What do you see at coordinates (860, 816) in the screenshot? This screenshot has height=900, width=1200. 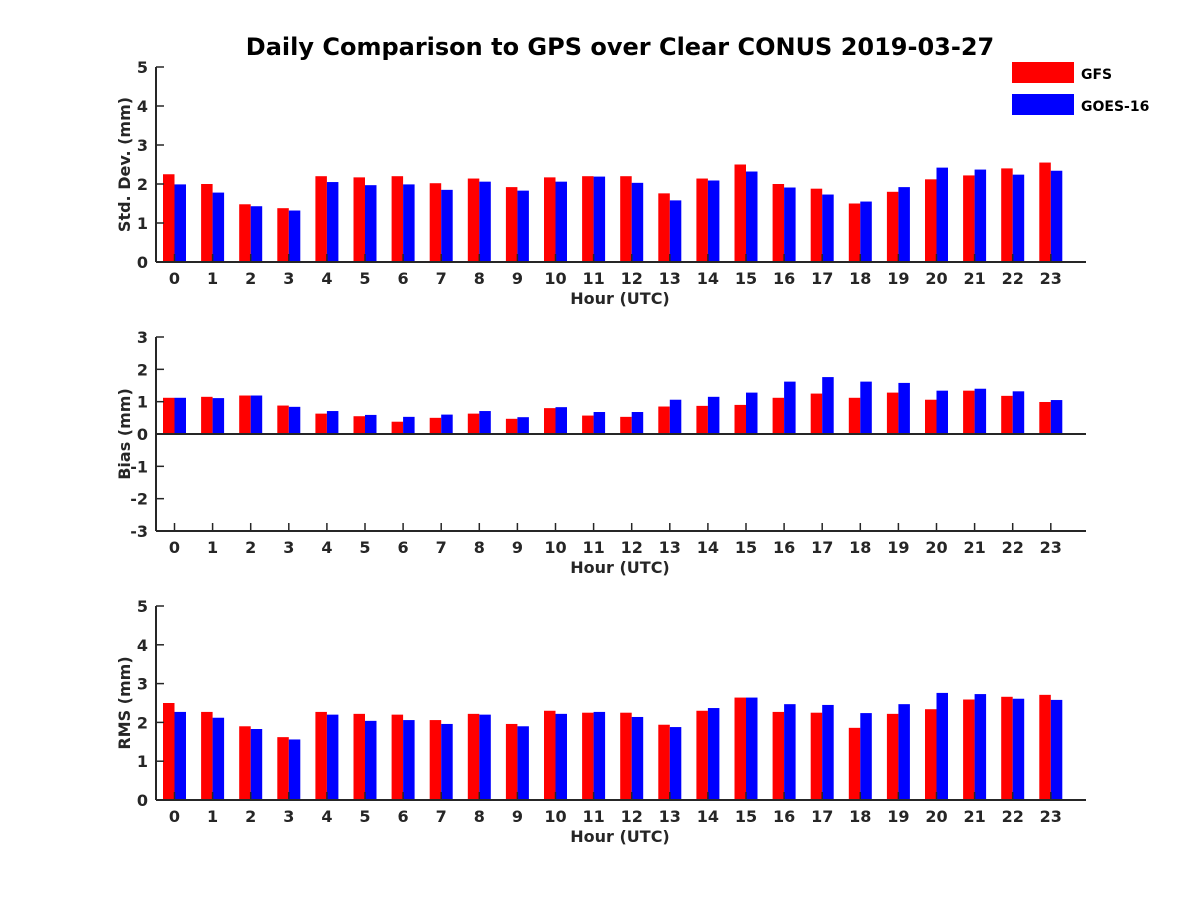 I see `rms-x-tick-label: 18` at bounding box center [860, 816].